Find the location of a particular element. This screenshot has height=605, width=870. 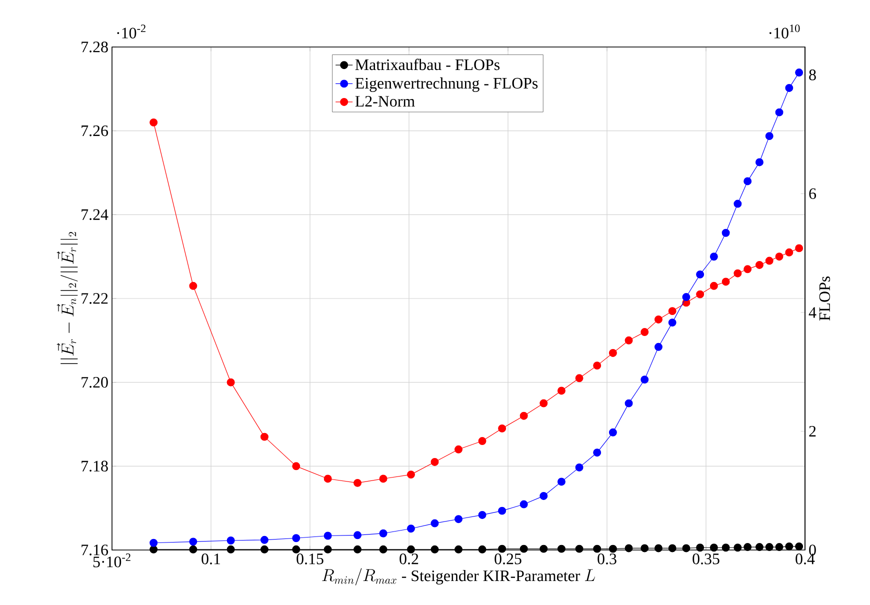

y-tick-label: 7.22 is located at coordinates (95, 298).